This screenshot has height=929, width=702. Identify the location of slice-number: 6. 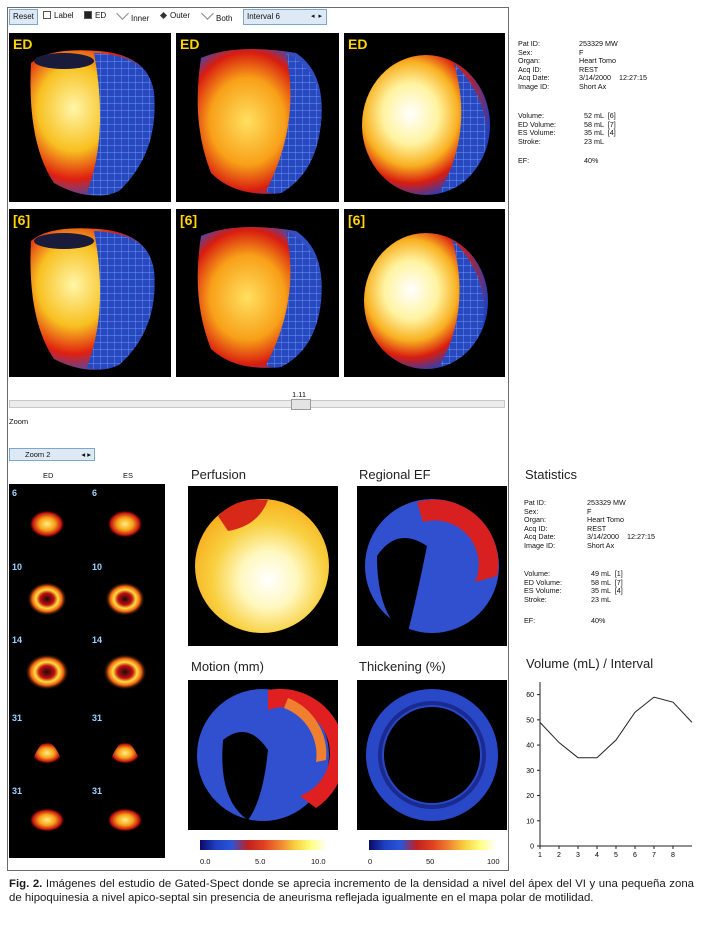
(95, 493).